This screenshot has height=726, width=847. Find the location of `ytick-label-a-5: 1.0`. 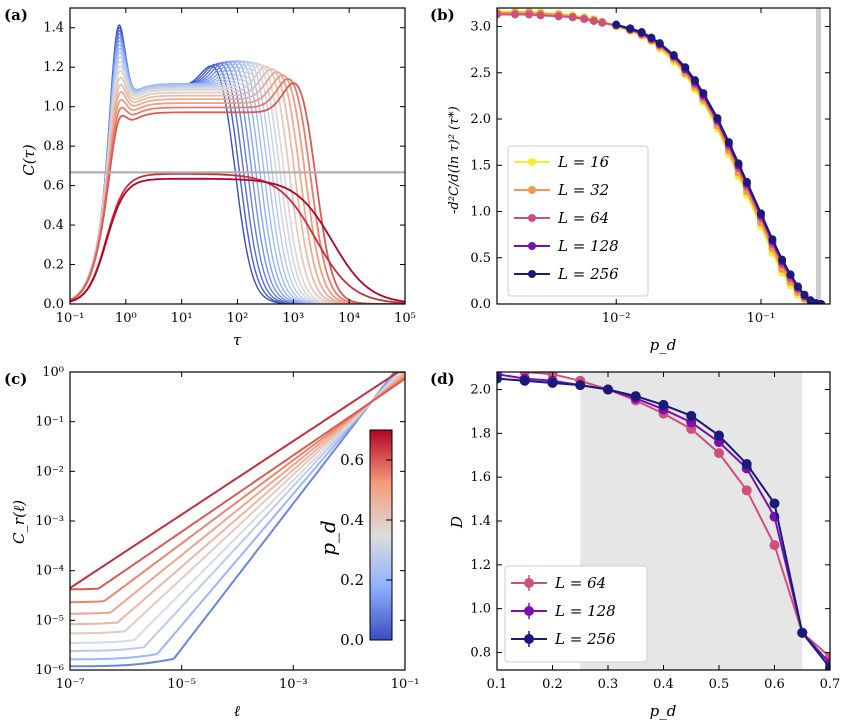

ytick-label-a-5: 1.0 is located at coordinates (53, 107).